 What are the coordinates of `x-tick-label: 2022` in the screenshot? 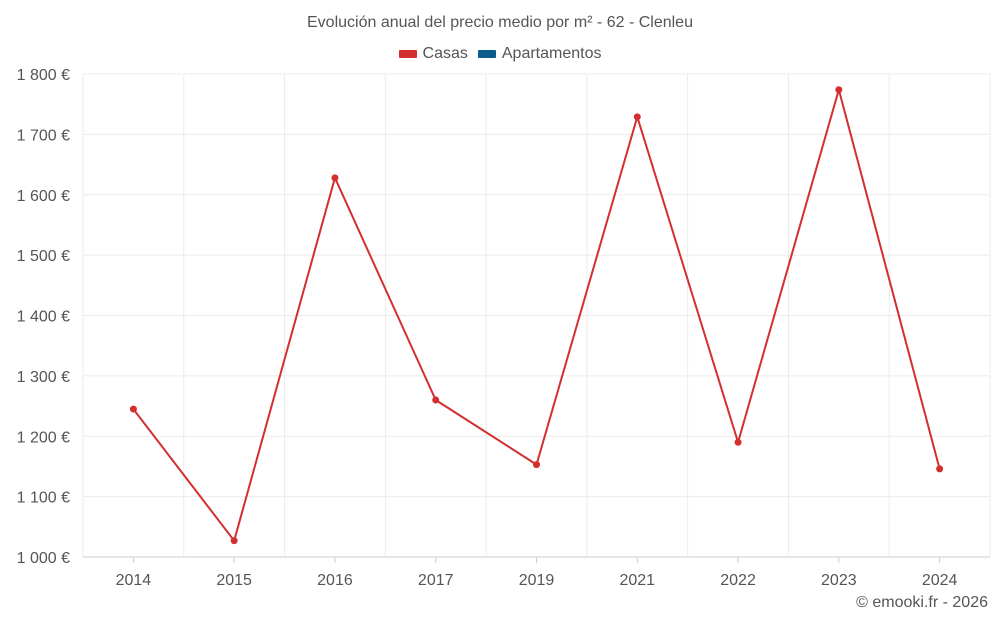 It's located at (738, 580).